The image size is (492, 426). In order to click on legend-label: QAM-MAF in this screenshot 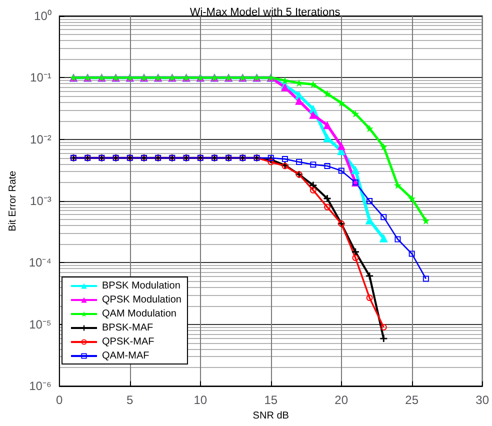, I will do `click(126, 356)`.